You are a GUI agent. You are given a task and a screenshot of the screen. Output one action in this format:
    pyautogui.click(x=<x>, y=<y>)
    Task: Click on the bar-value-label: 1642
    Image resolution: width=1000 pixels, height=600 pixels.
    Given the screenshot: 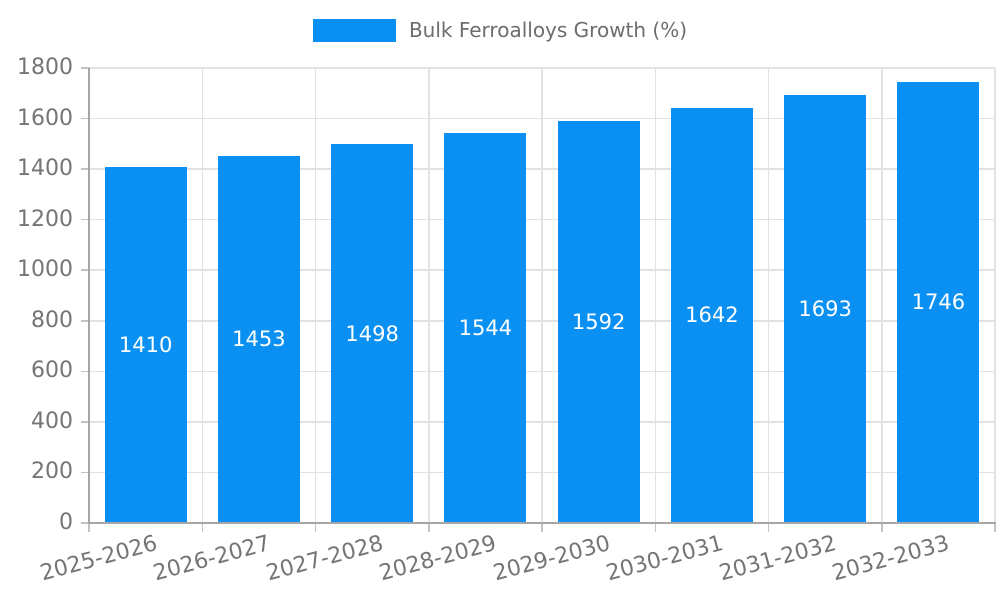 What is the action you would take?
    pyautogui.click(x=712, y=315)
    